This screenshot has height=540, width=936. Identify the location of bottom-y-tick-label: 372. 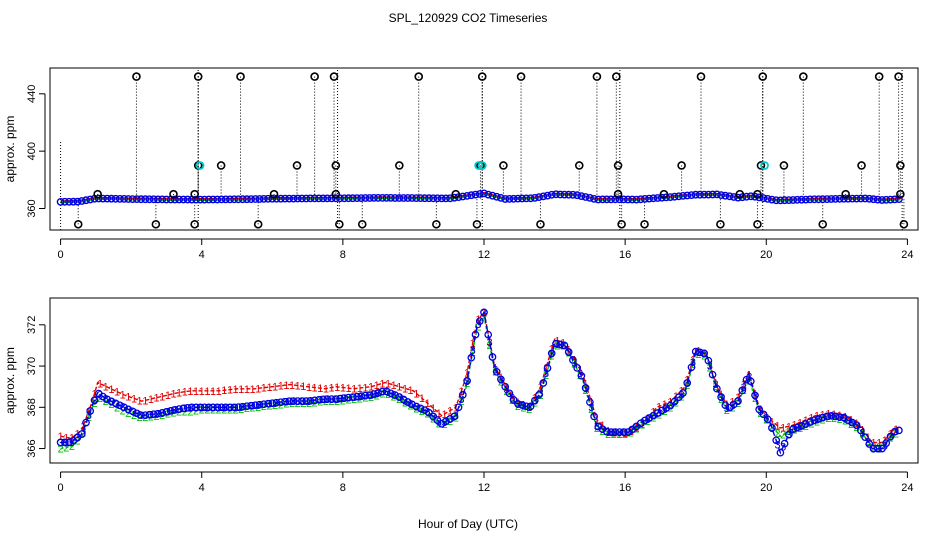
(32, 325).